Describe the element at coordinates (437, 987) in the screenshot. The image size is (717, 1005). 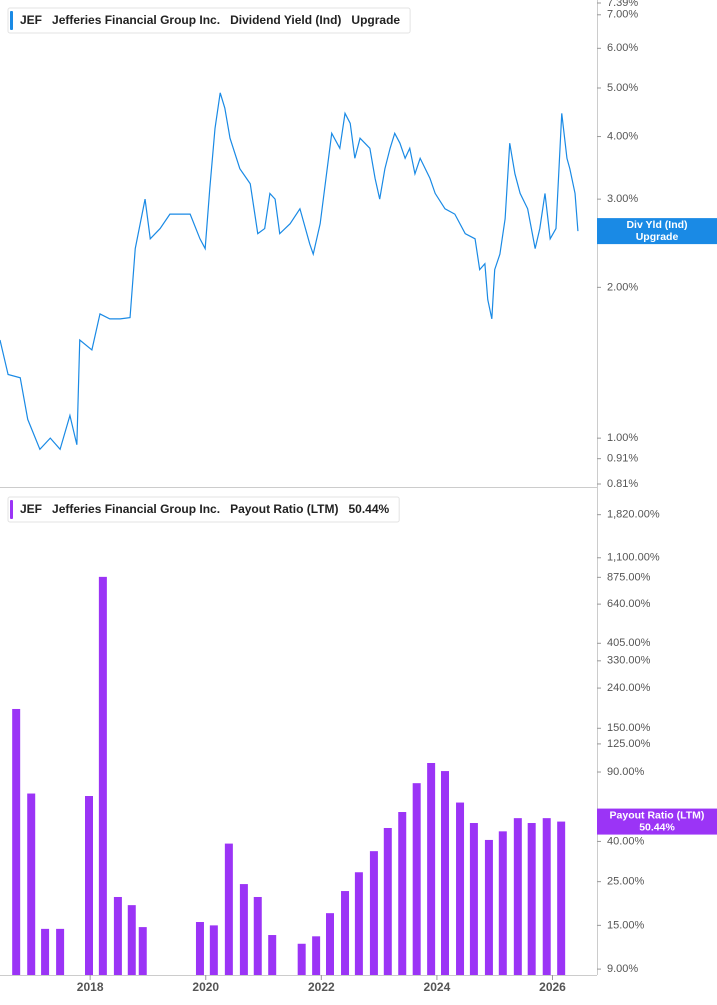
I see `x-tick-label: 2024` at that location.